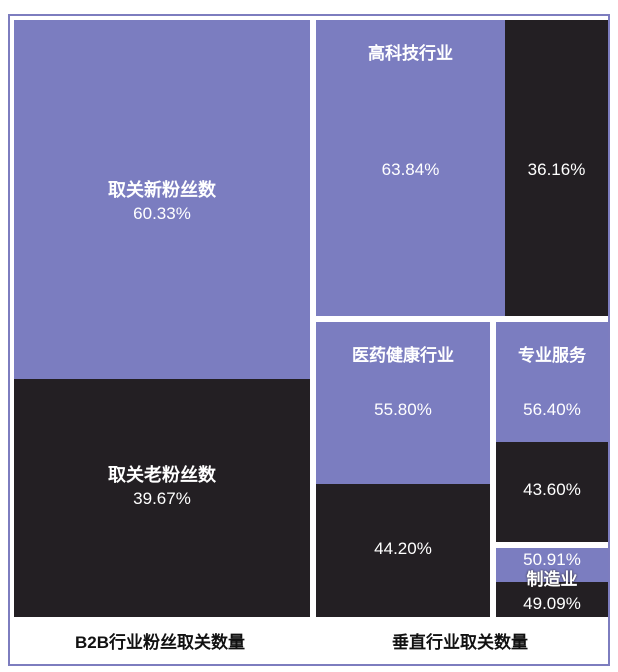  I want to click on services-old-cell: 43.60%, so click(552, 492).